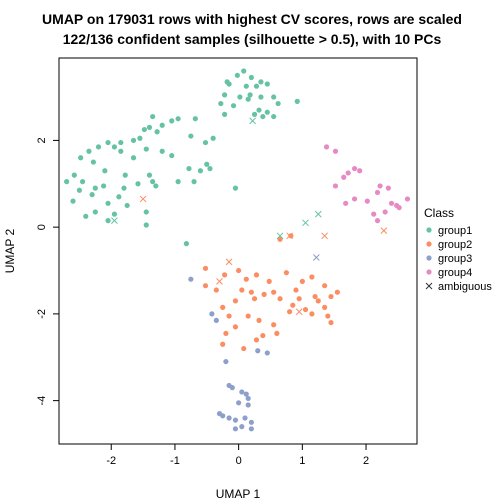 This screenshot has width=504, height=504. What do you see at coordinates (238, 494) in the screenshot?
I see `x-axis-label: UMAP 1` at bounding box center [238, 494].